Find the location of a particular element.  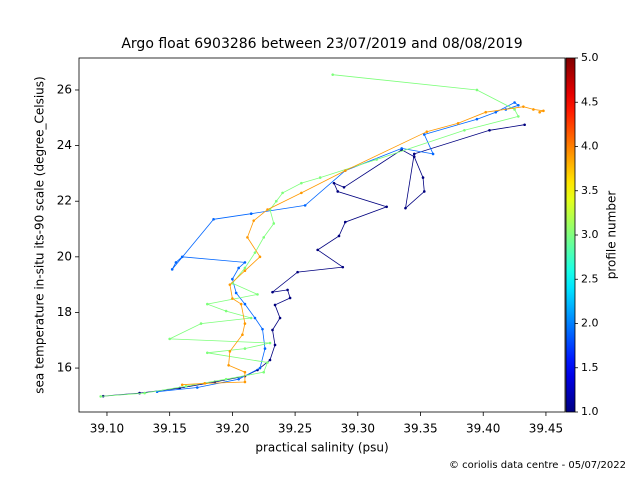

colorbar-tick-label: 4.5 is located at coordinates (590, 101).